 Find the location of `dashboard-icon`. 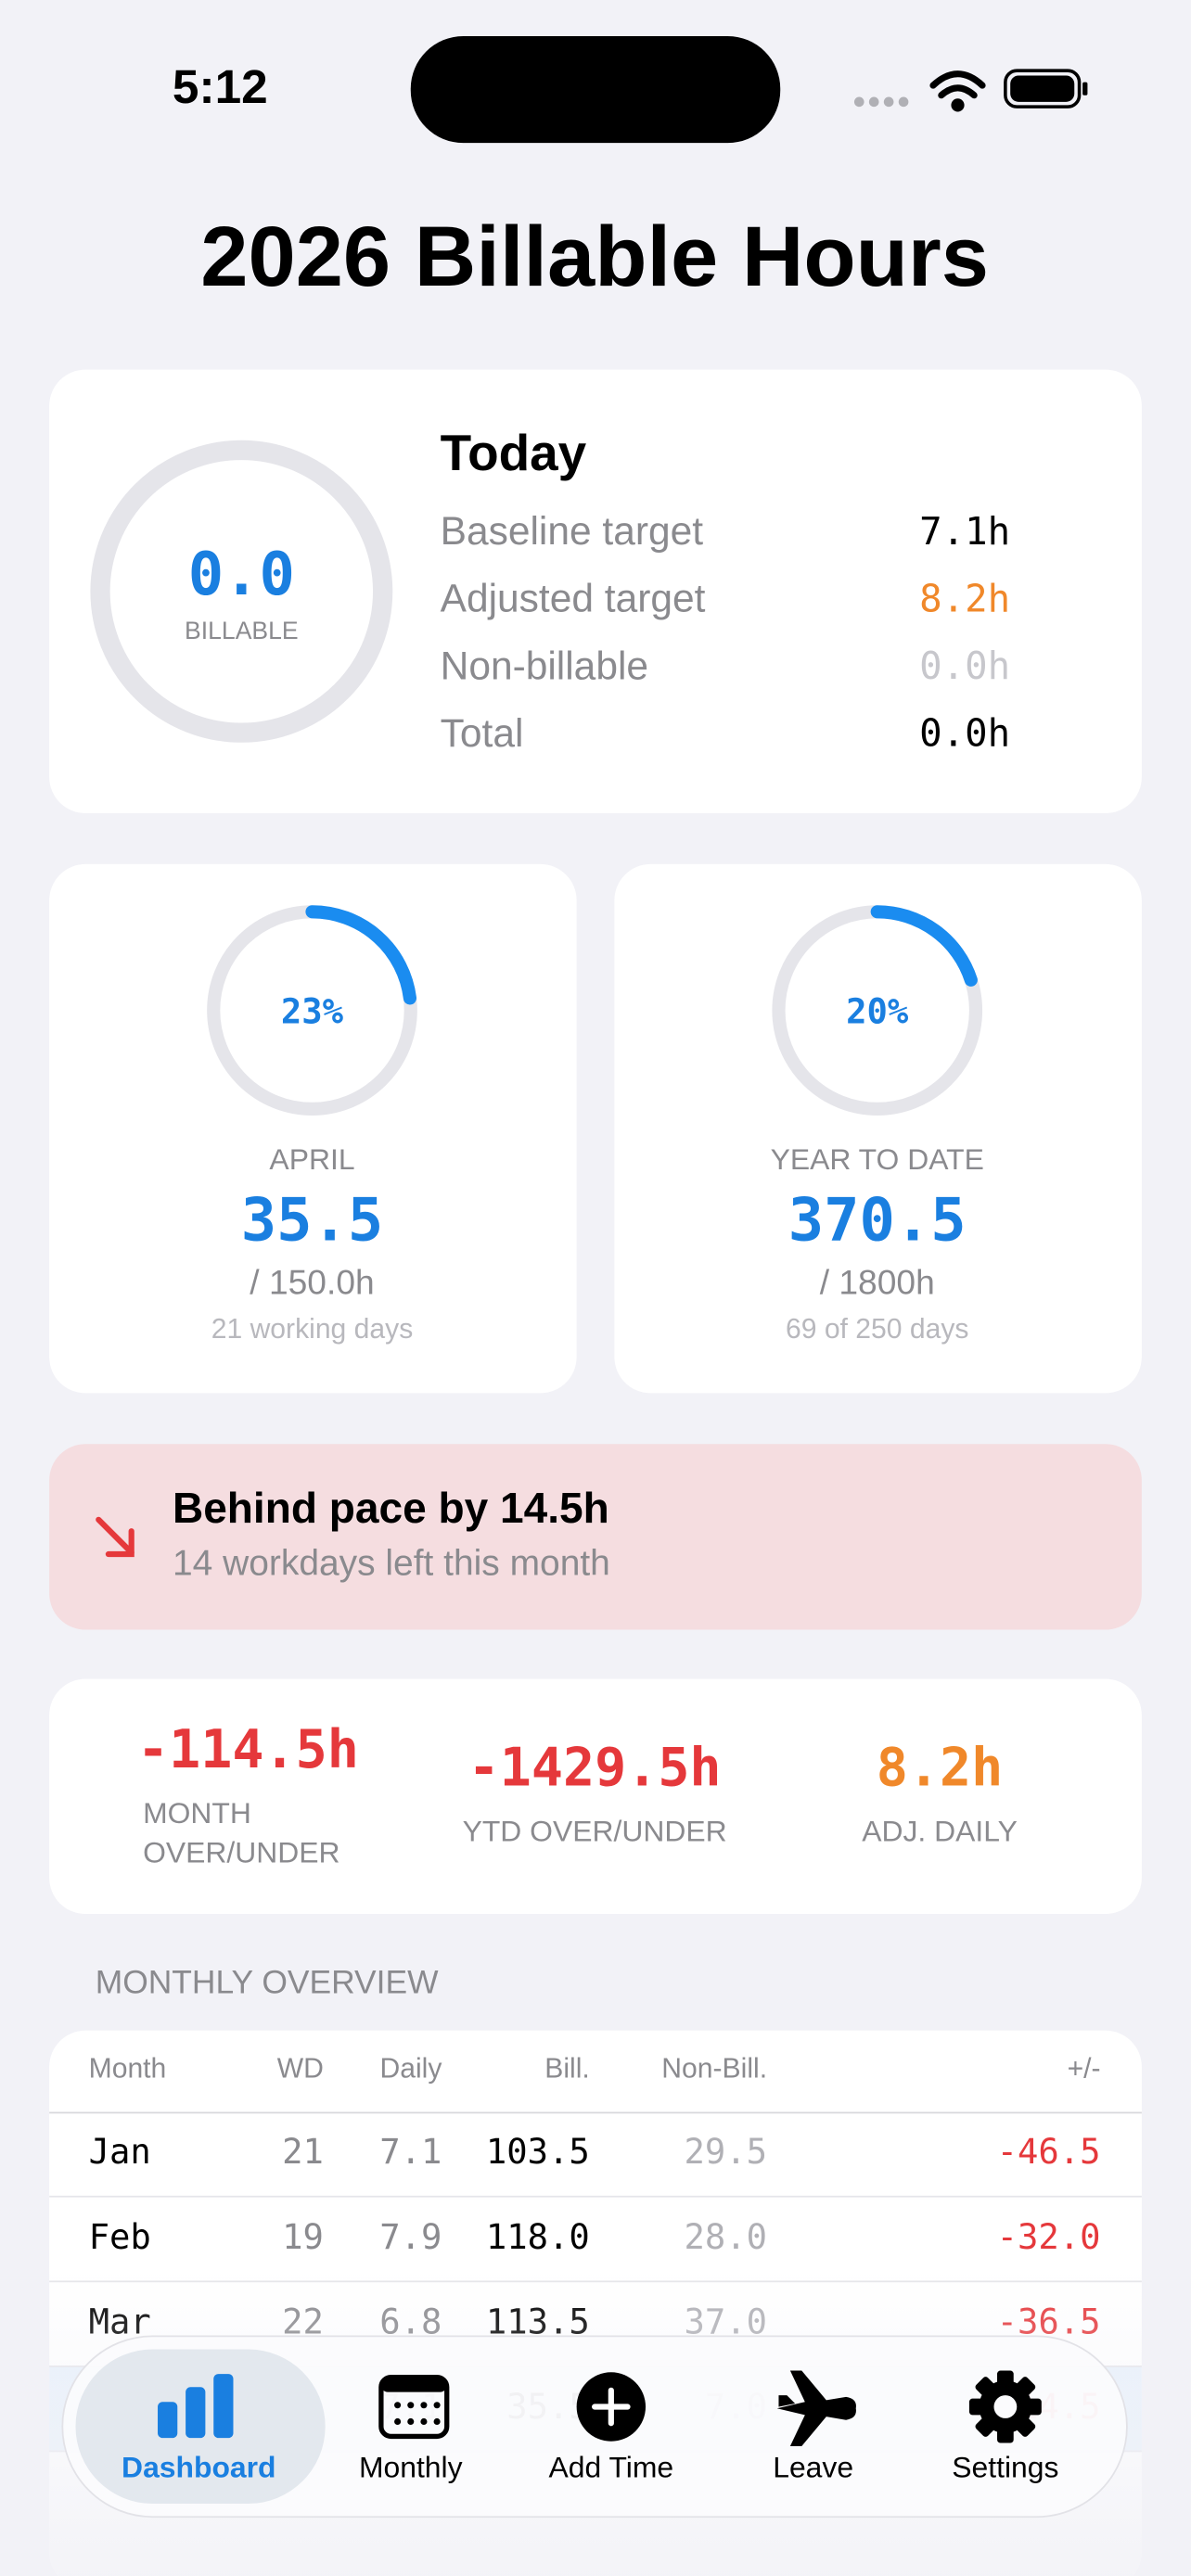

dashboard-icon is located at coordinates (196, 2406).